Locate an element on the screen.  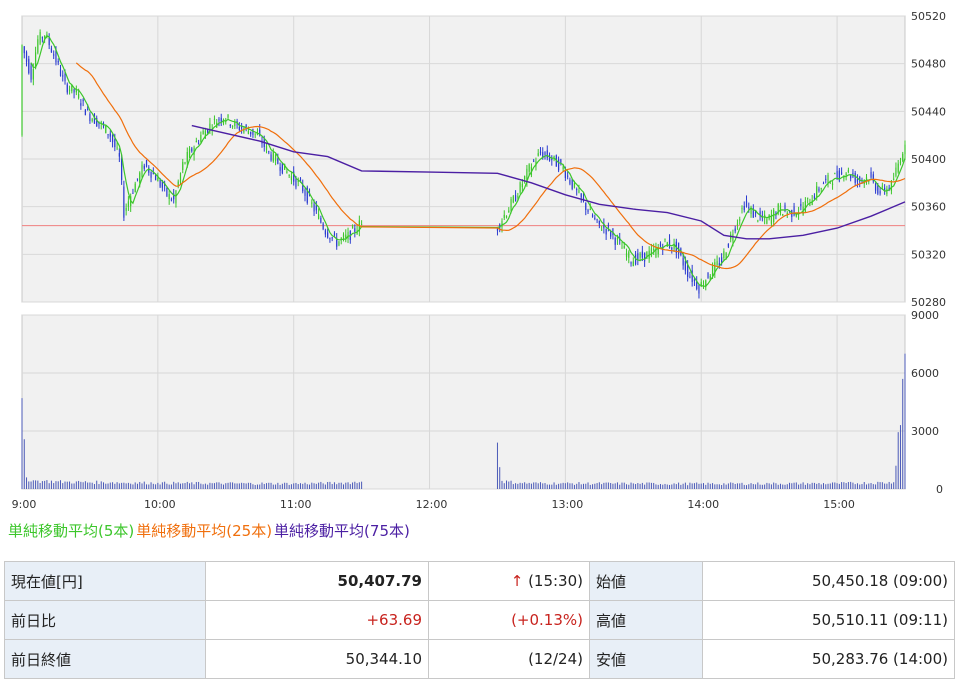
prev-close-label: 前日終値 is located at coordinates (105, 659).